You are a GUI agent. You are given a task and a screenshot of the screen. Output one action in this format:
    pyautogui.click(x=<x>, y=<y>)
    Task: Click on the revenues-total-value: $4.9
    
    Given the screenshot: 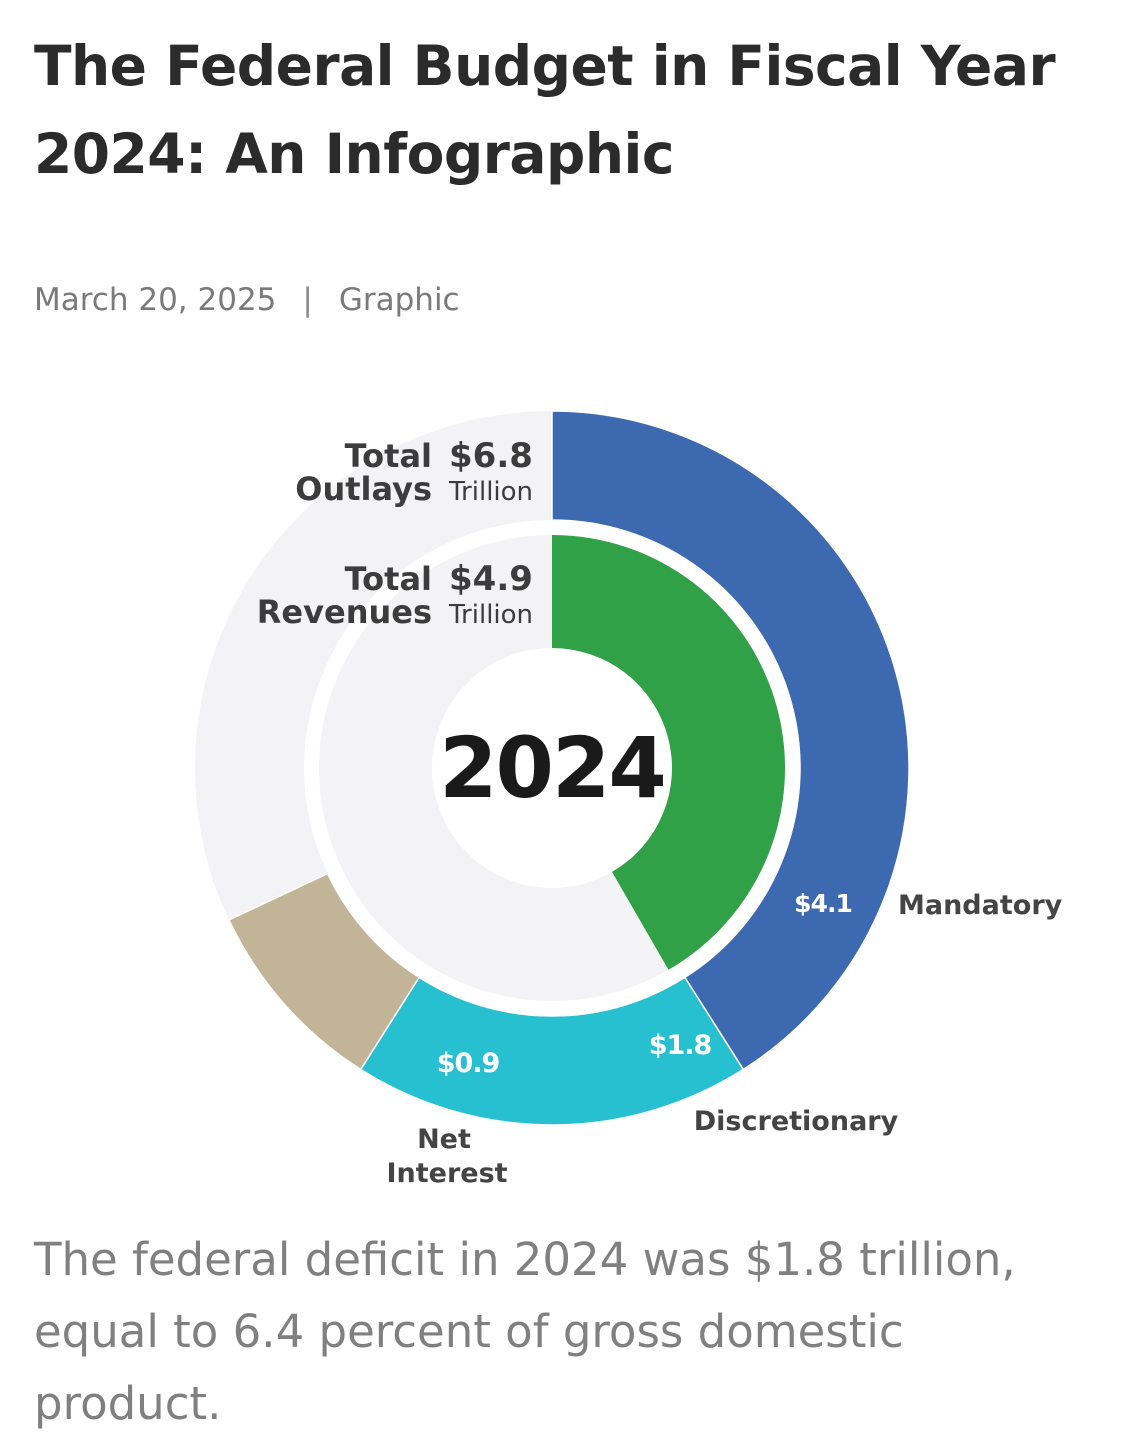 What is the action you would take?
    pyautogui.click(x=491, y=579)
    